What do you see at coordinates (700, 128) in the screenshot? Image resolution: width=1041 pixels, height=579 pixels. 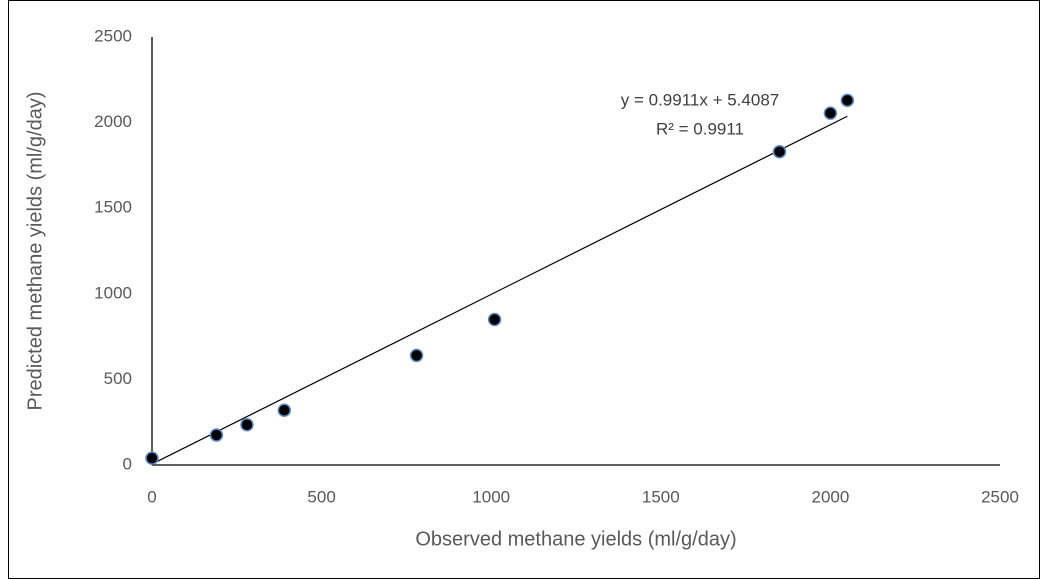 I see `trendline-r-squared: R² = 0.9911` at bounding box center [700, 128].